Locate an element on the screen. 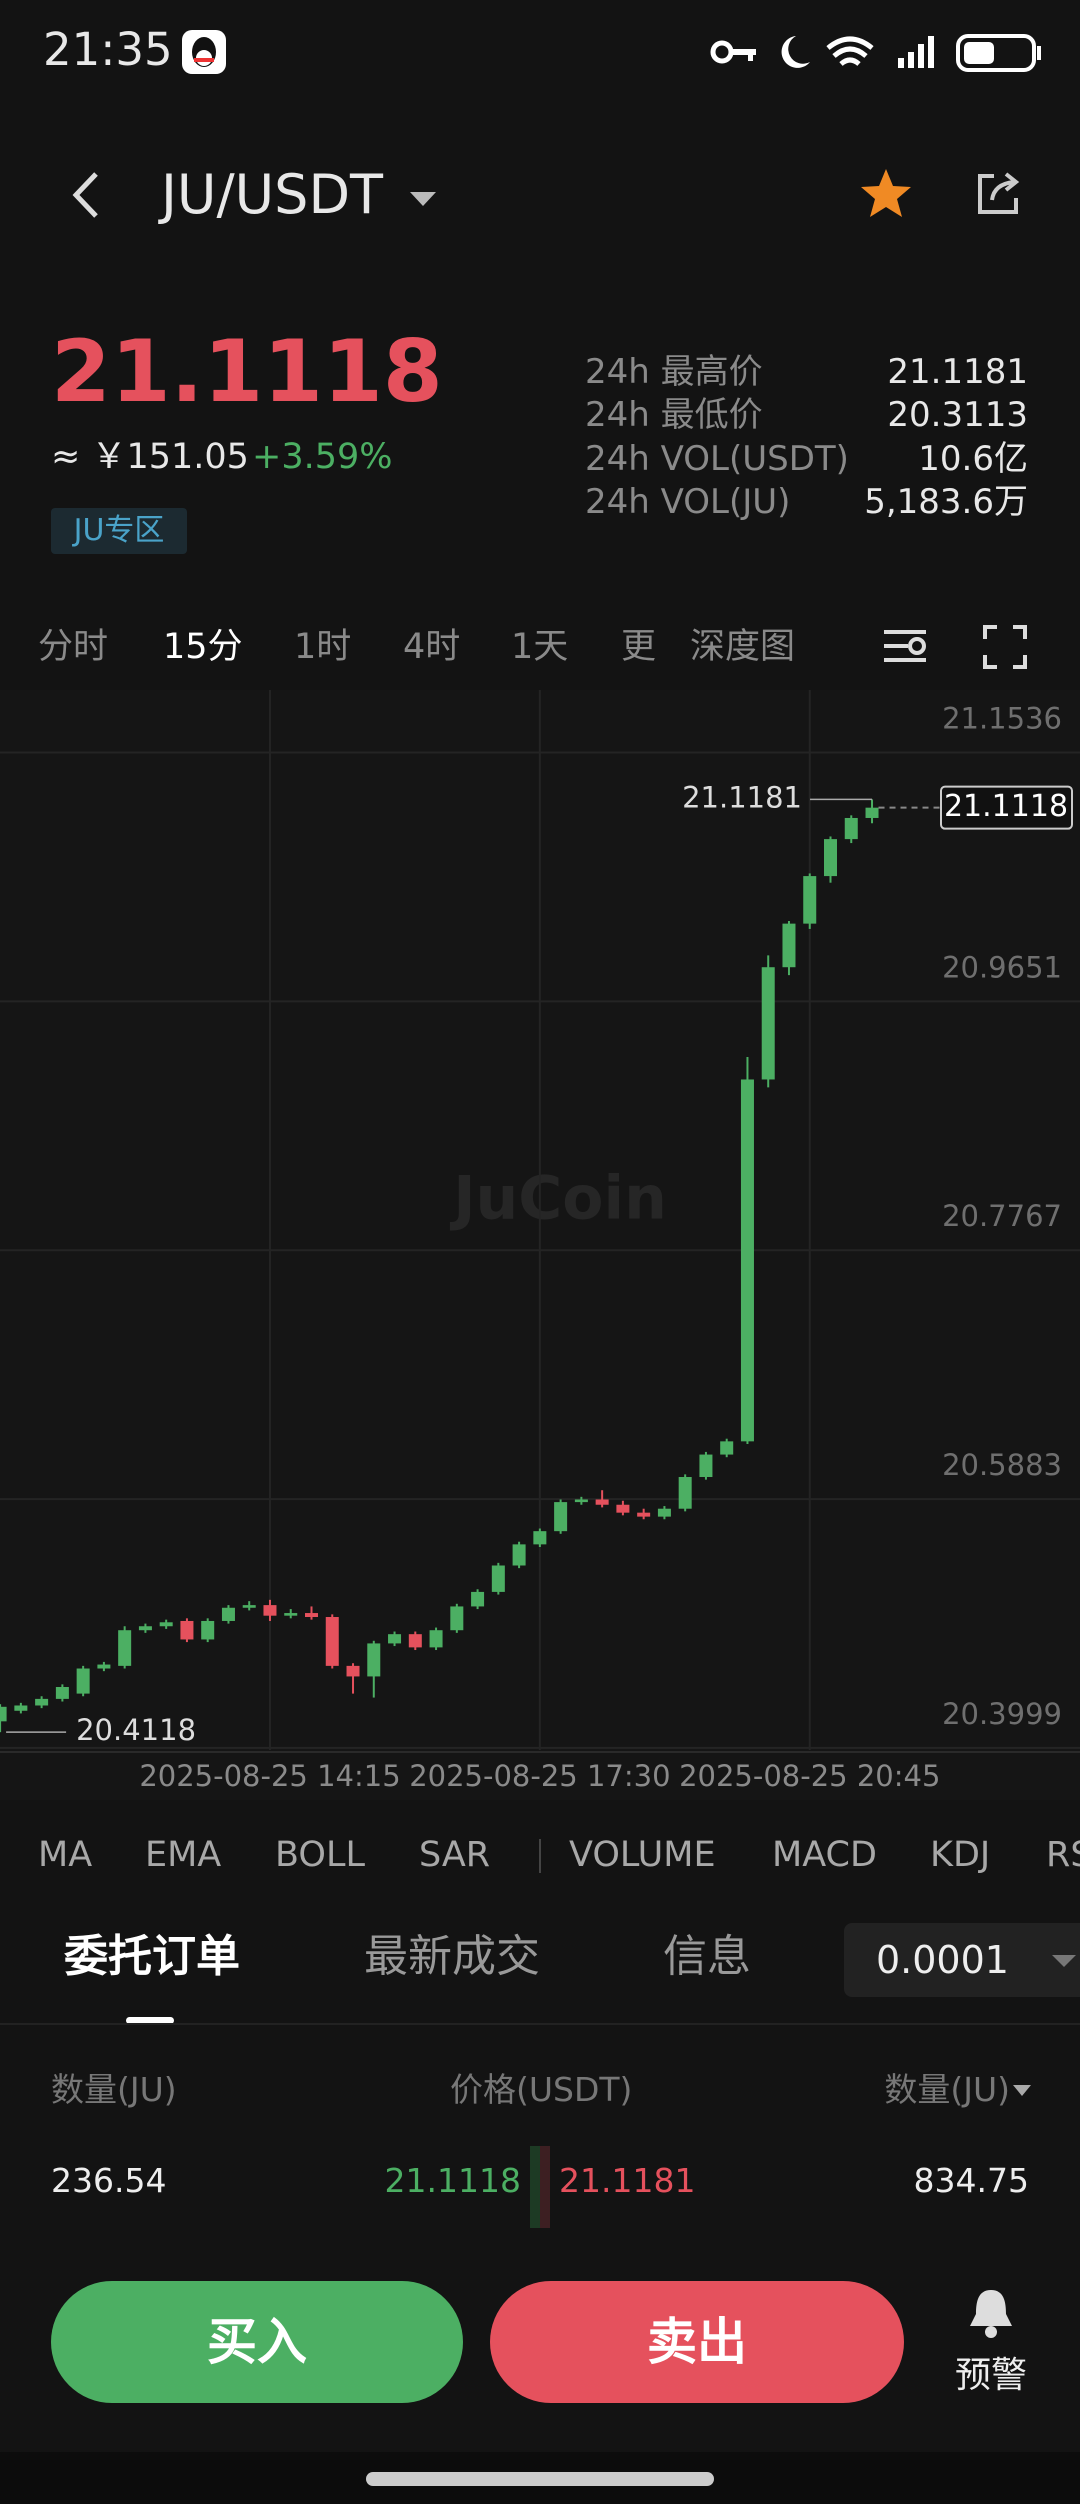 The width and height of the screenshot is (1080, 2504). last-price: 21.1118 is located at coordinates (247, 372).